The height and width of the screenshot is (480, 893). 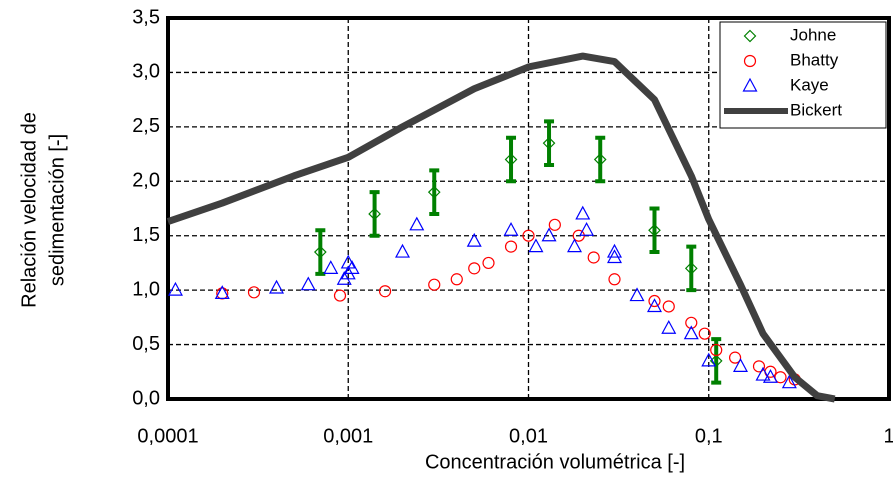 What do you see at coordinates (146, 289) in the screenshot?
I see `y-tick-label: 1,0` at bounding box center [146, 289].